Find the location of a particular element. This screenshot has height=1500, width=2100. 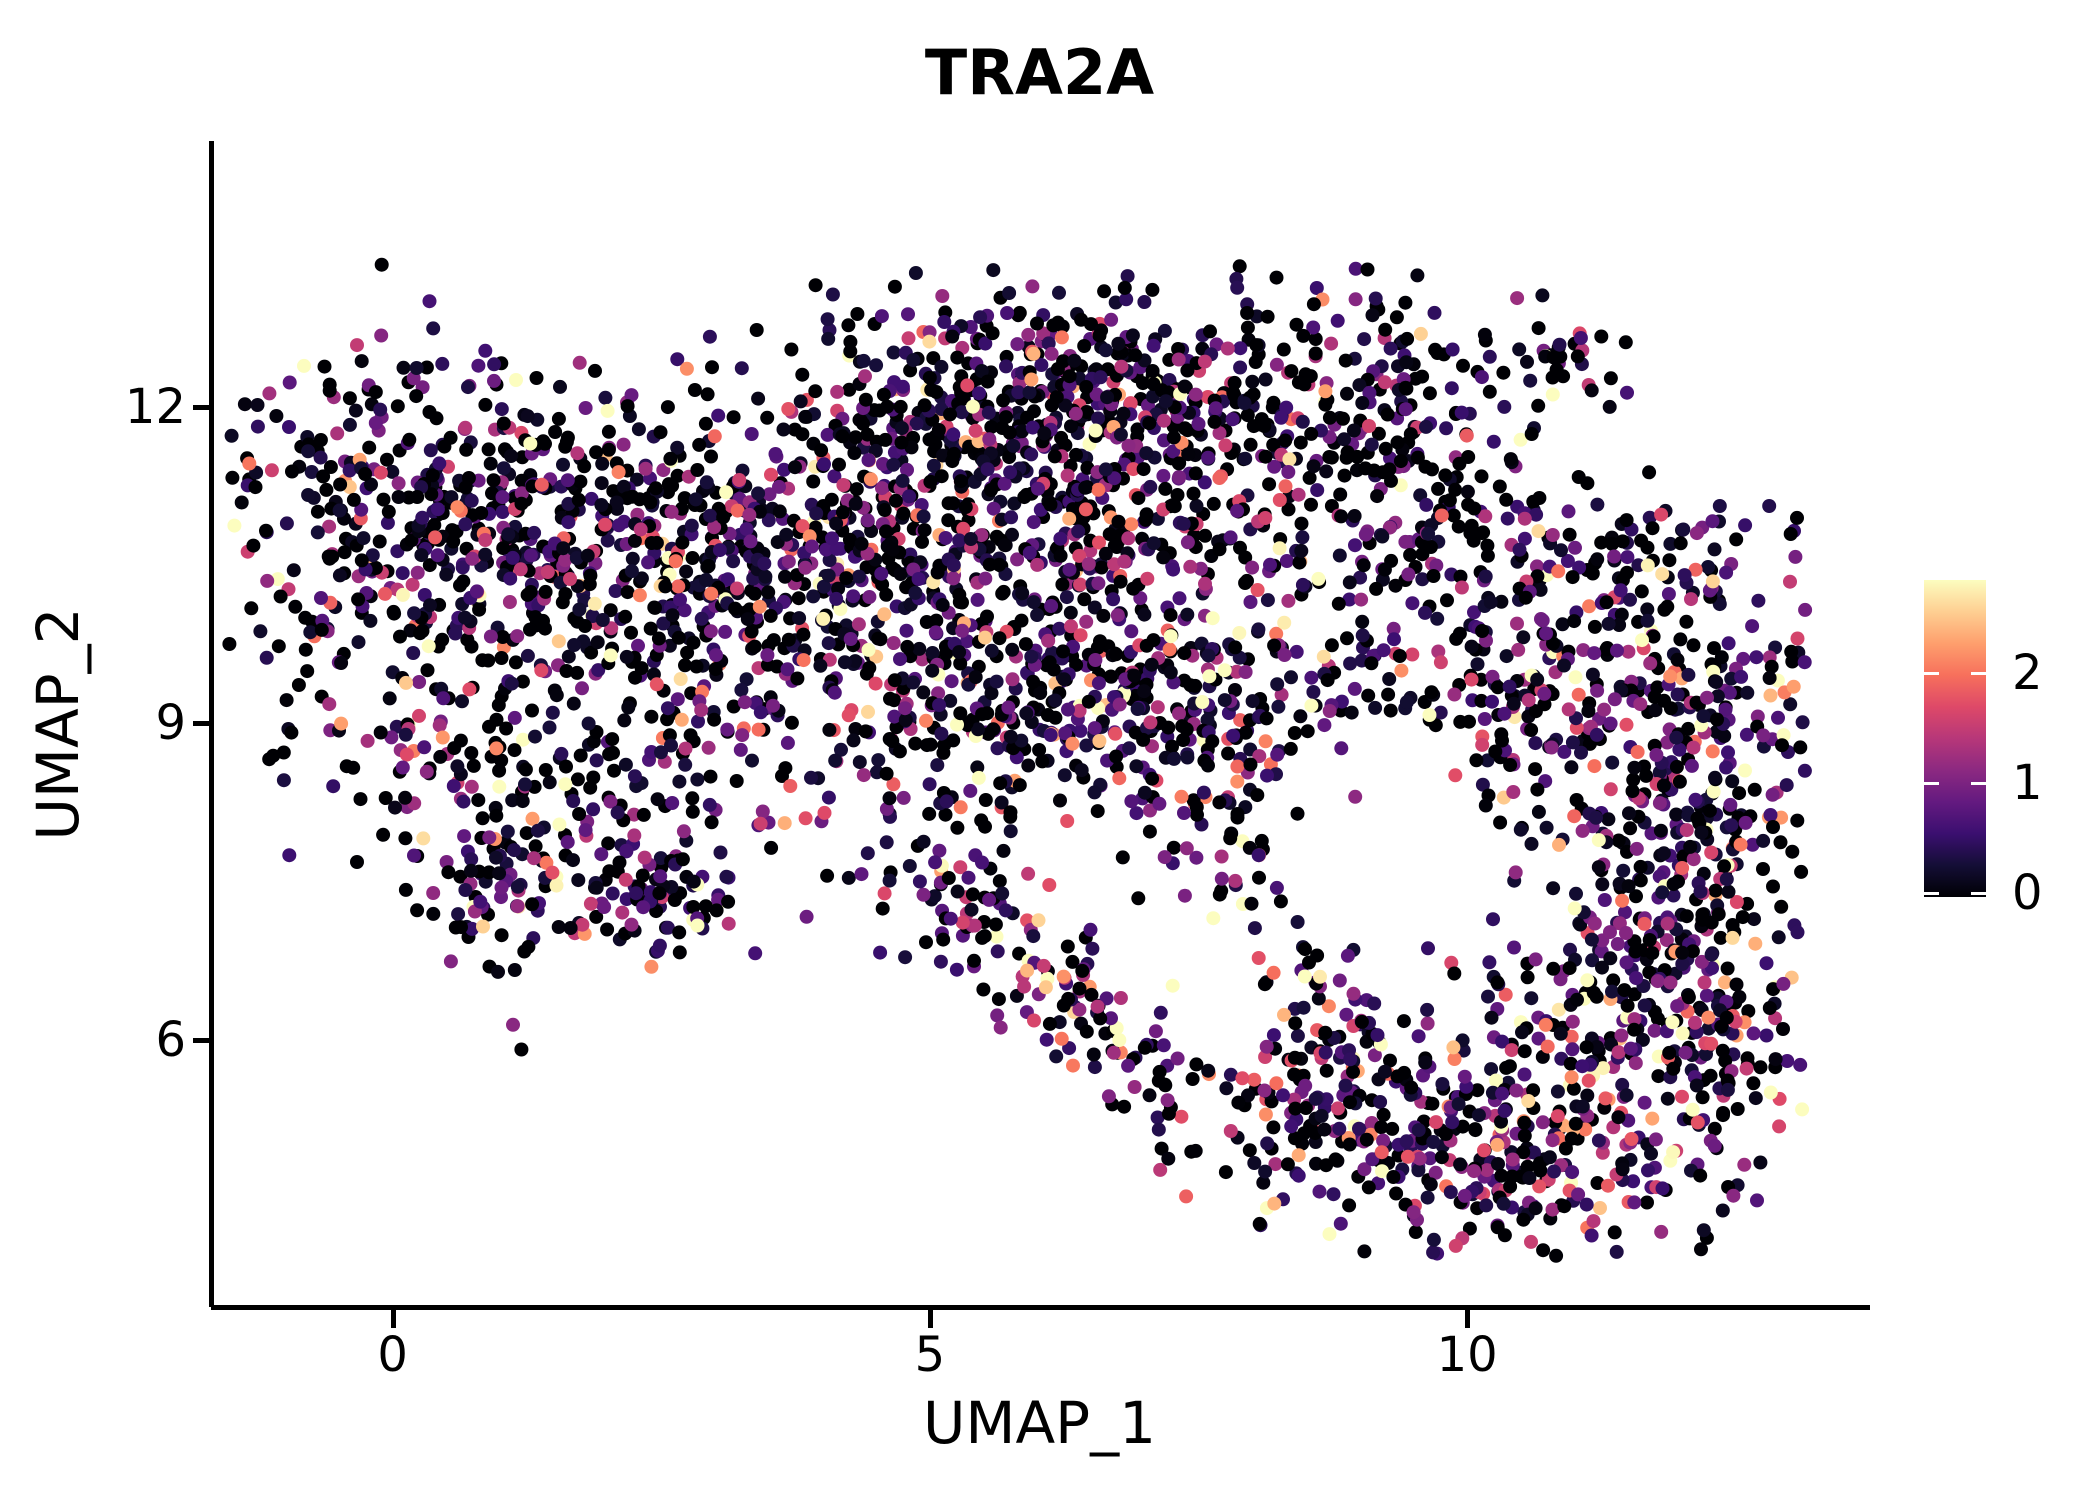

x-tick-label: 5 is located at coordinates (930, 1355).